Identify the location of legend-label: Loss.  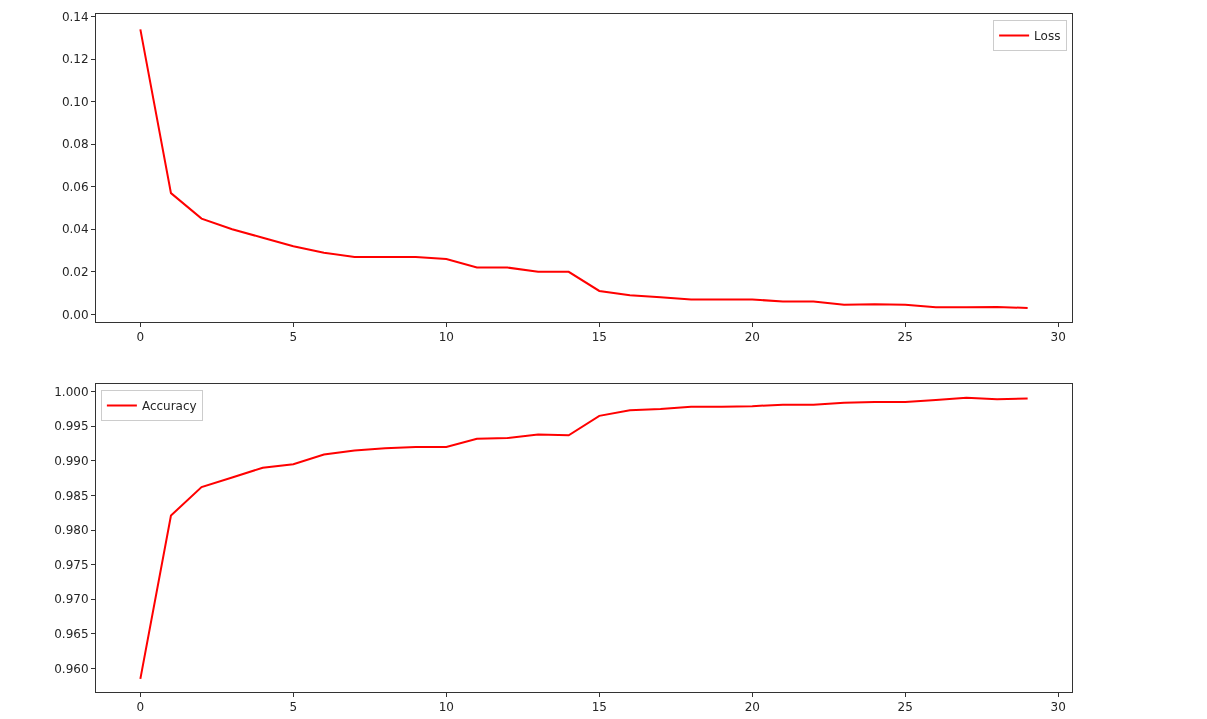
(1047, 36).